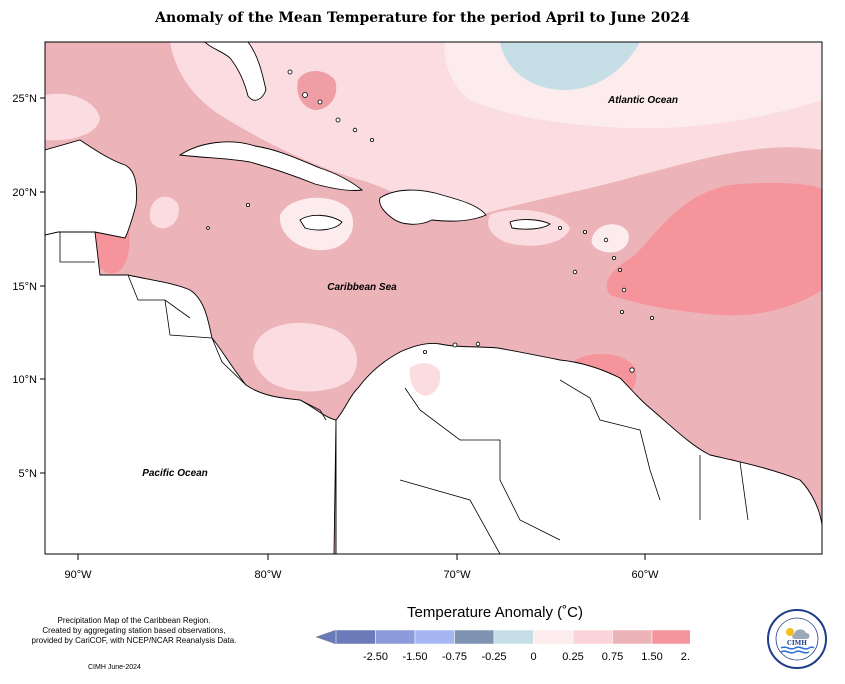 Image resolution: width=845 pixels, height=684 pixels. I want to click on credit-date: CIMH June-2024, so click(114, 667).